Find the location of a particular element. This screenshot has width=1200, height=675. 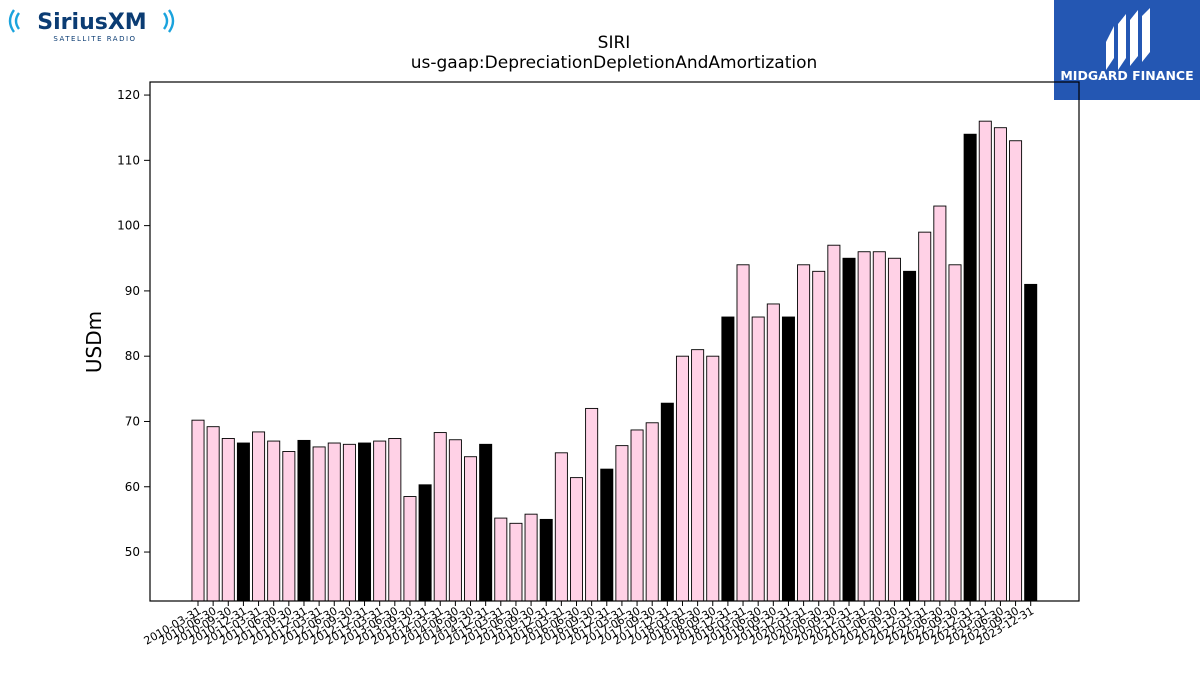

y-tick-label: 120 is located at coordinates (128, 95).